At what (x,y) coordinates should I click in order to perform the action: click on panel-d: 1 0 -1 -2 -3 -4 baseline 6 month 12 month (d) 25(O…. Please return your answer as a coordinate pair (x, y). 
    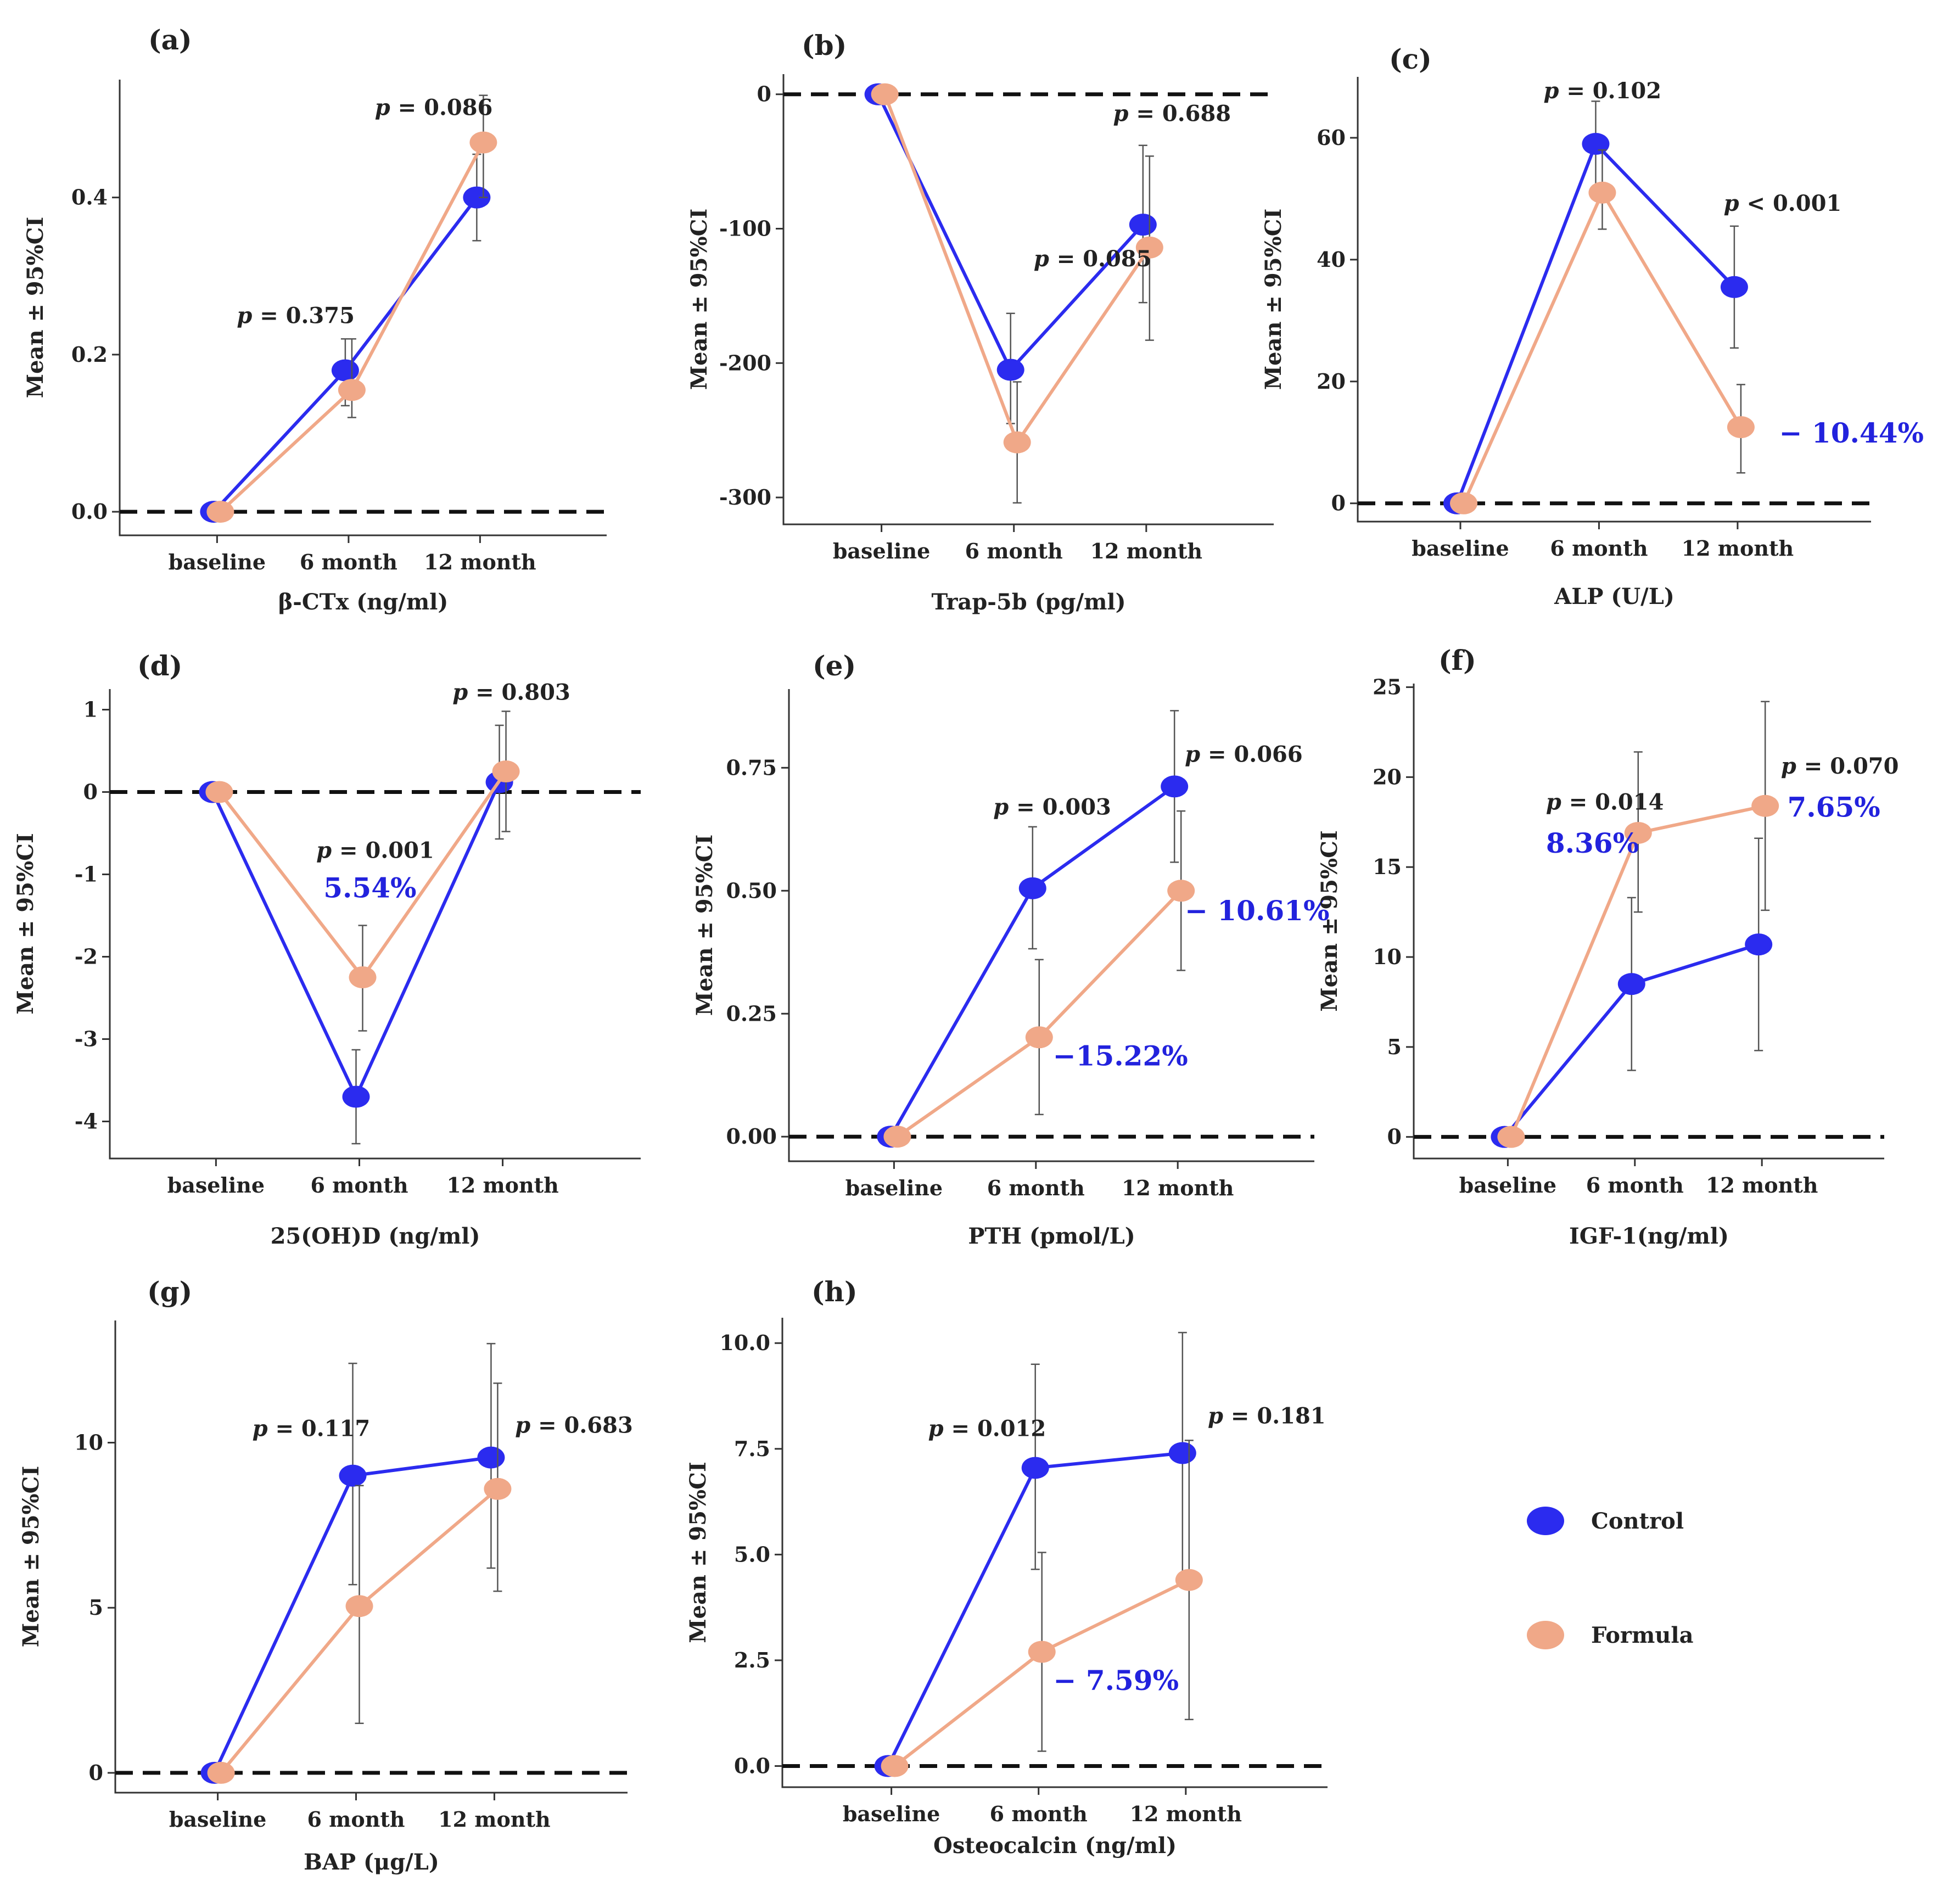
    Looking at the image, I should click on (327, 949).